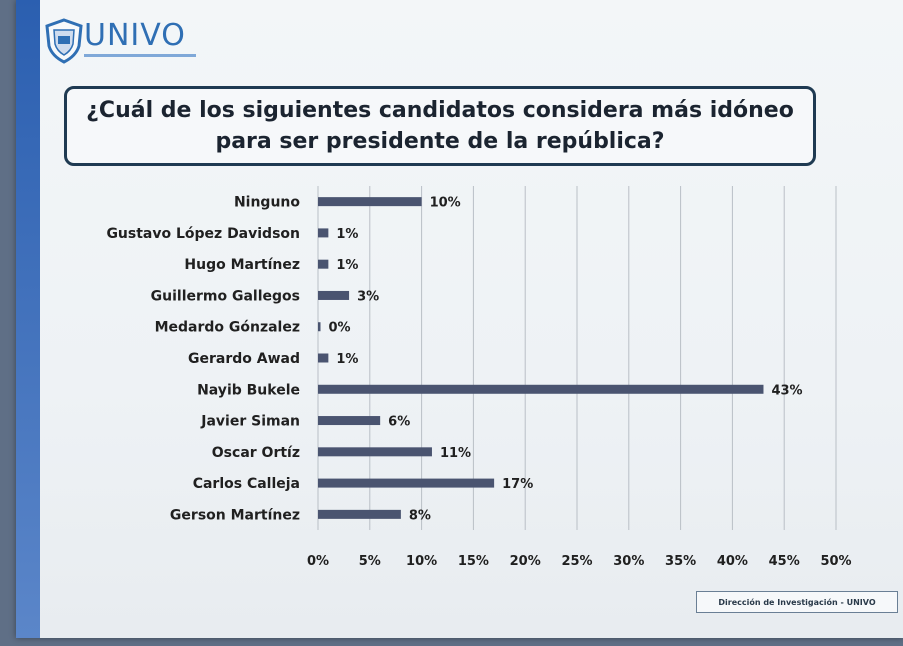  Describe the element at coordinates (248, 390) in the screenshot. I see `category-label: Nayib Bukele` at that location.